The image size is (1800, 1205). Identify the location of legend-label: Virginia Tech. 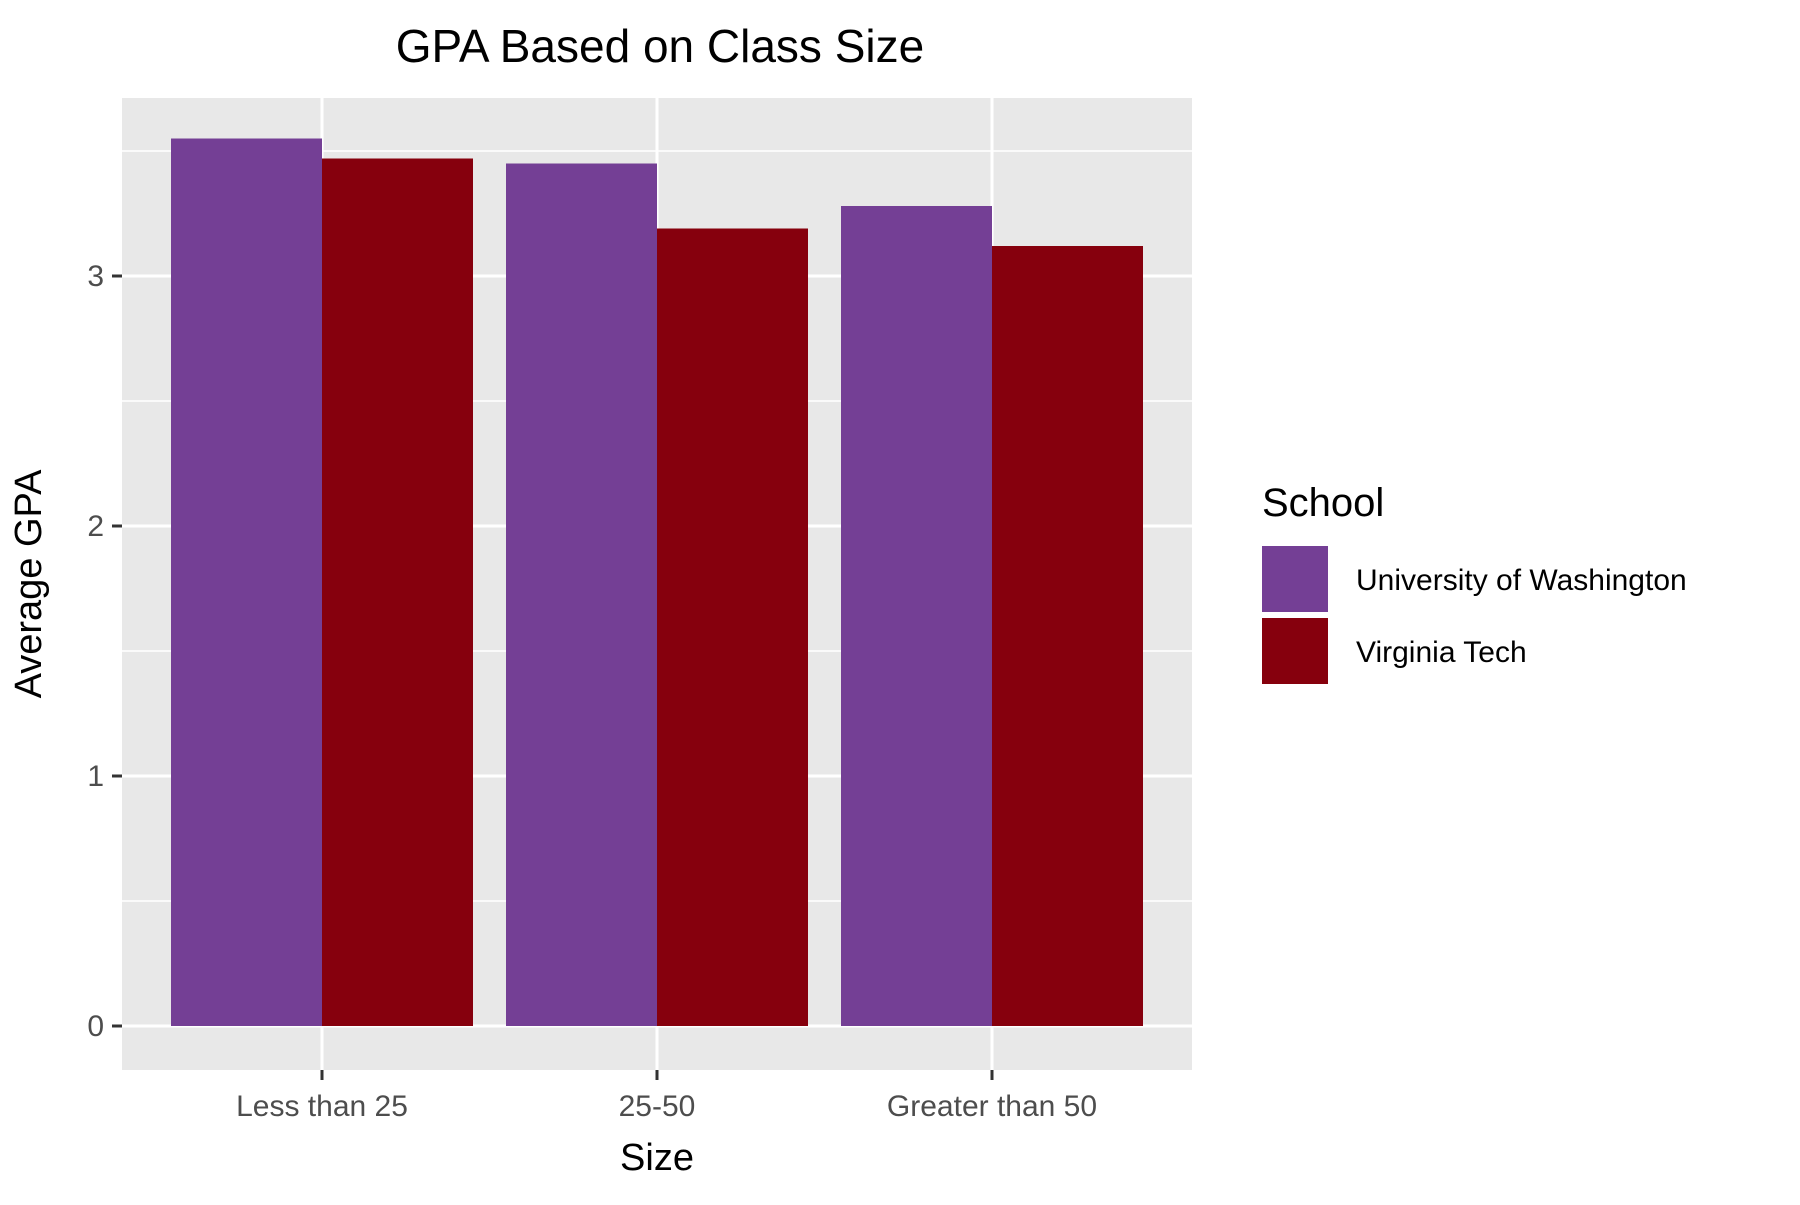
(1441, 652).